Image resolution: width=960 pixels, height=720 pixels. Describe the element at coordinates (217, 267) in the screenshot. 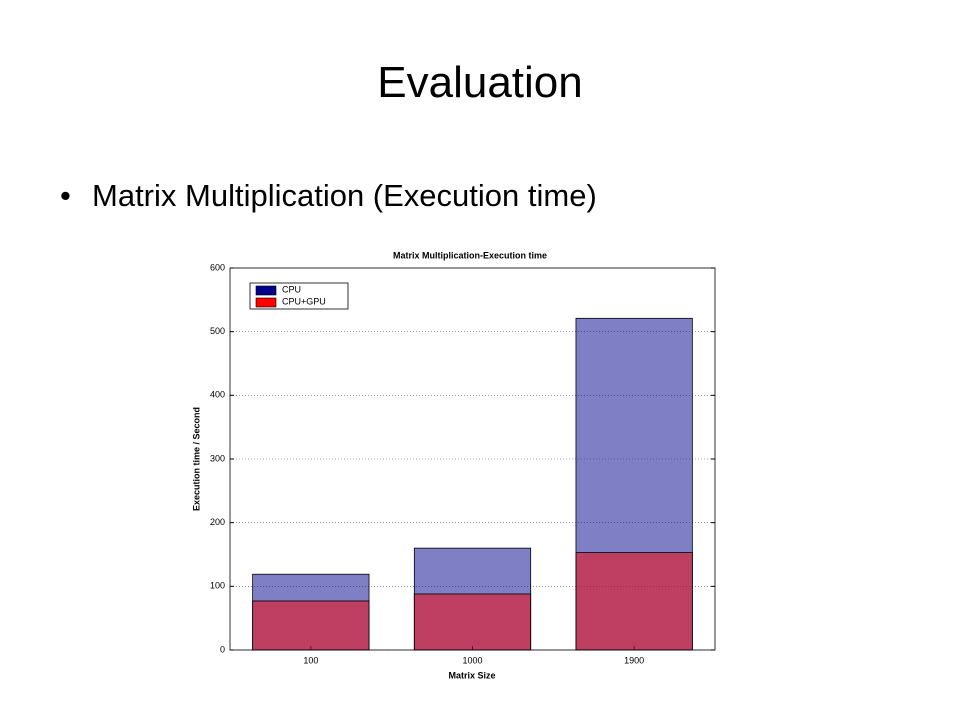

I see `y-tick-label: 600` at that location.